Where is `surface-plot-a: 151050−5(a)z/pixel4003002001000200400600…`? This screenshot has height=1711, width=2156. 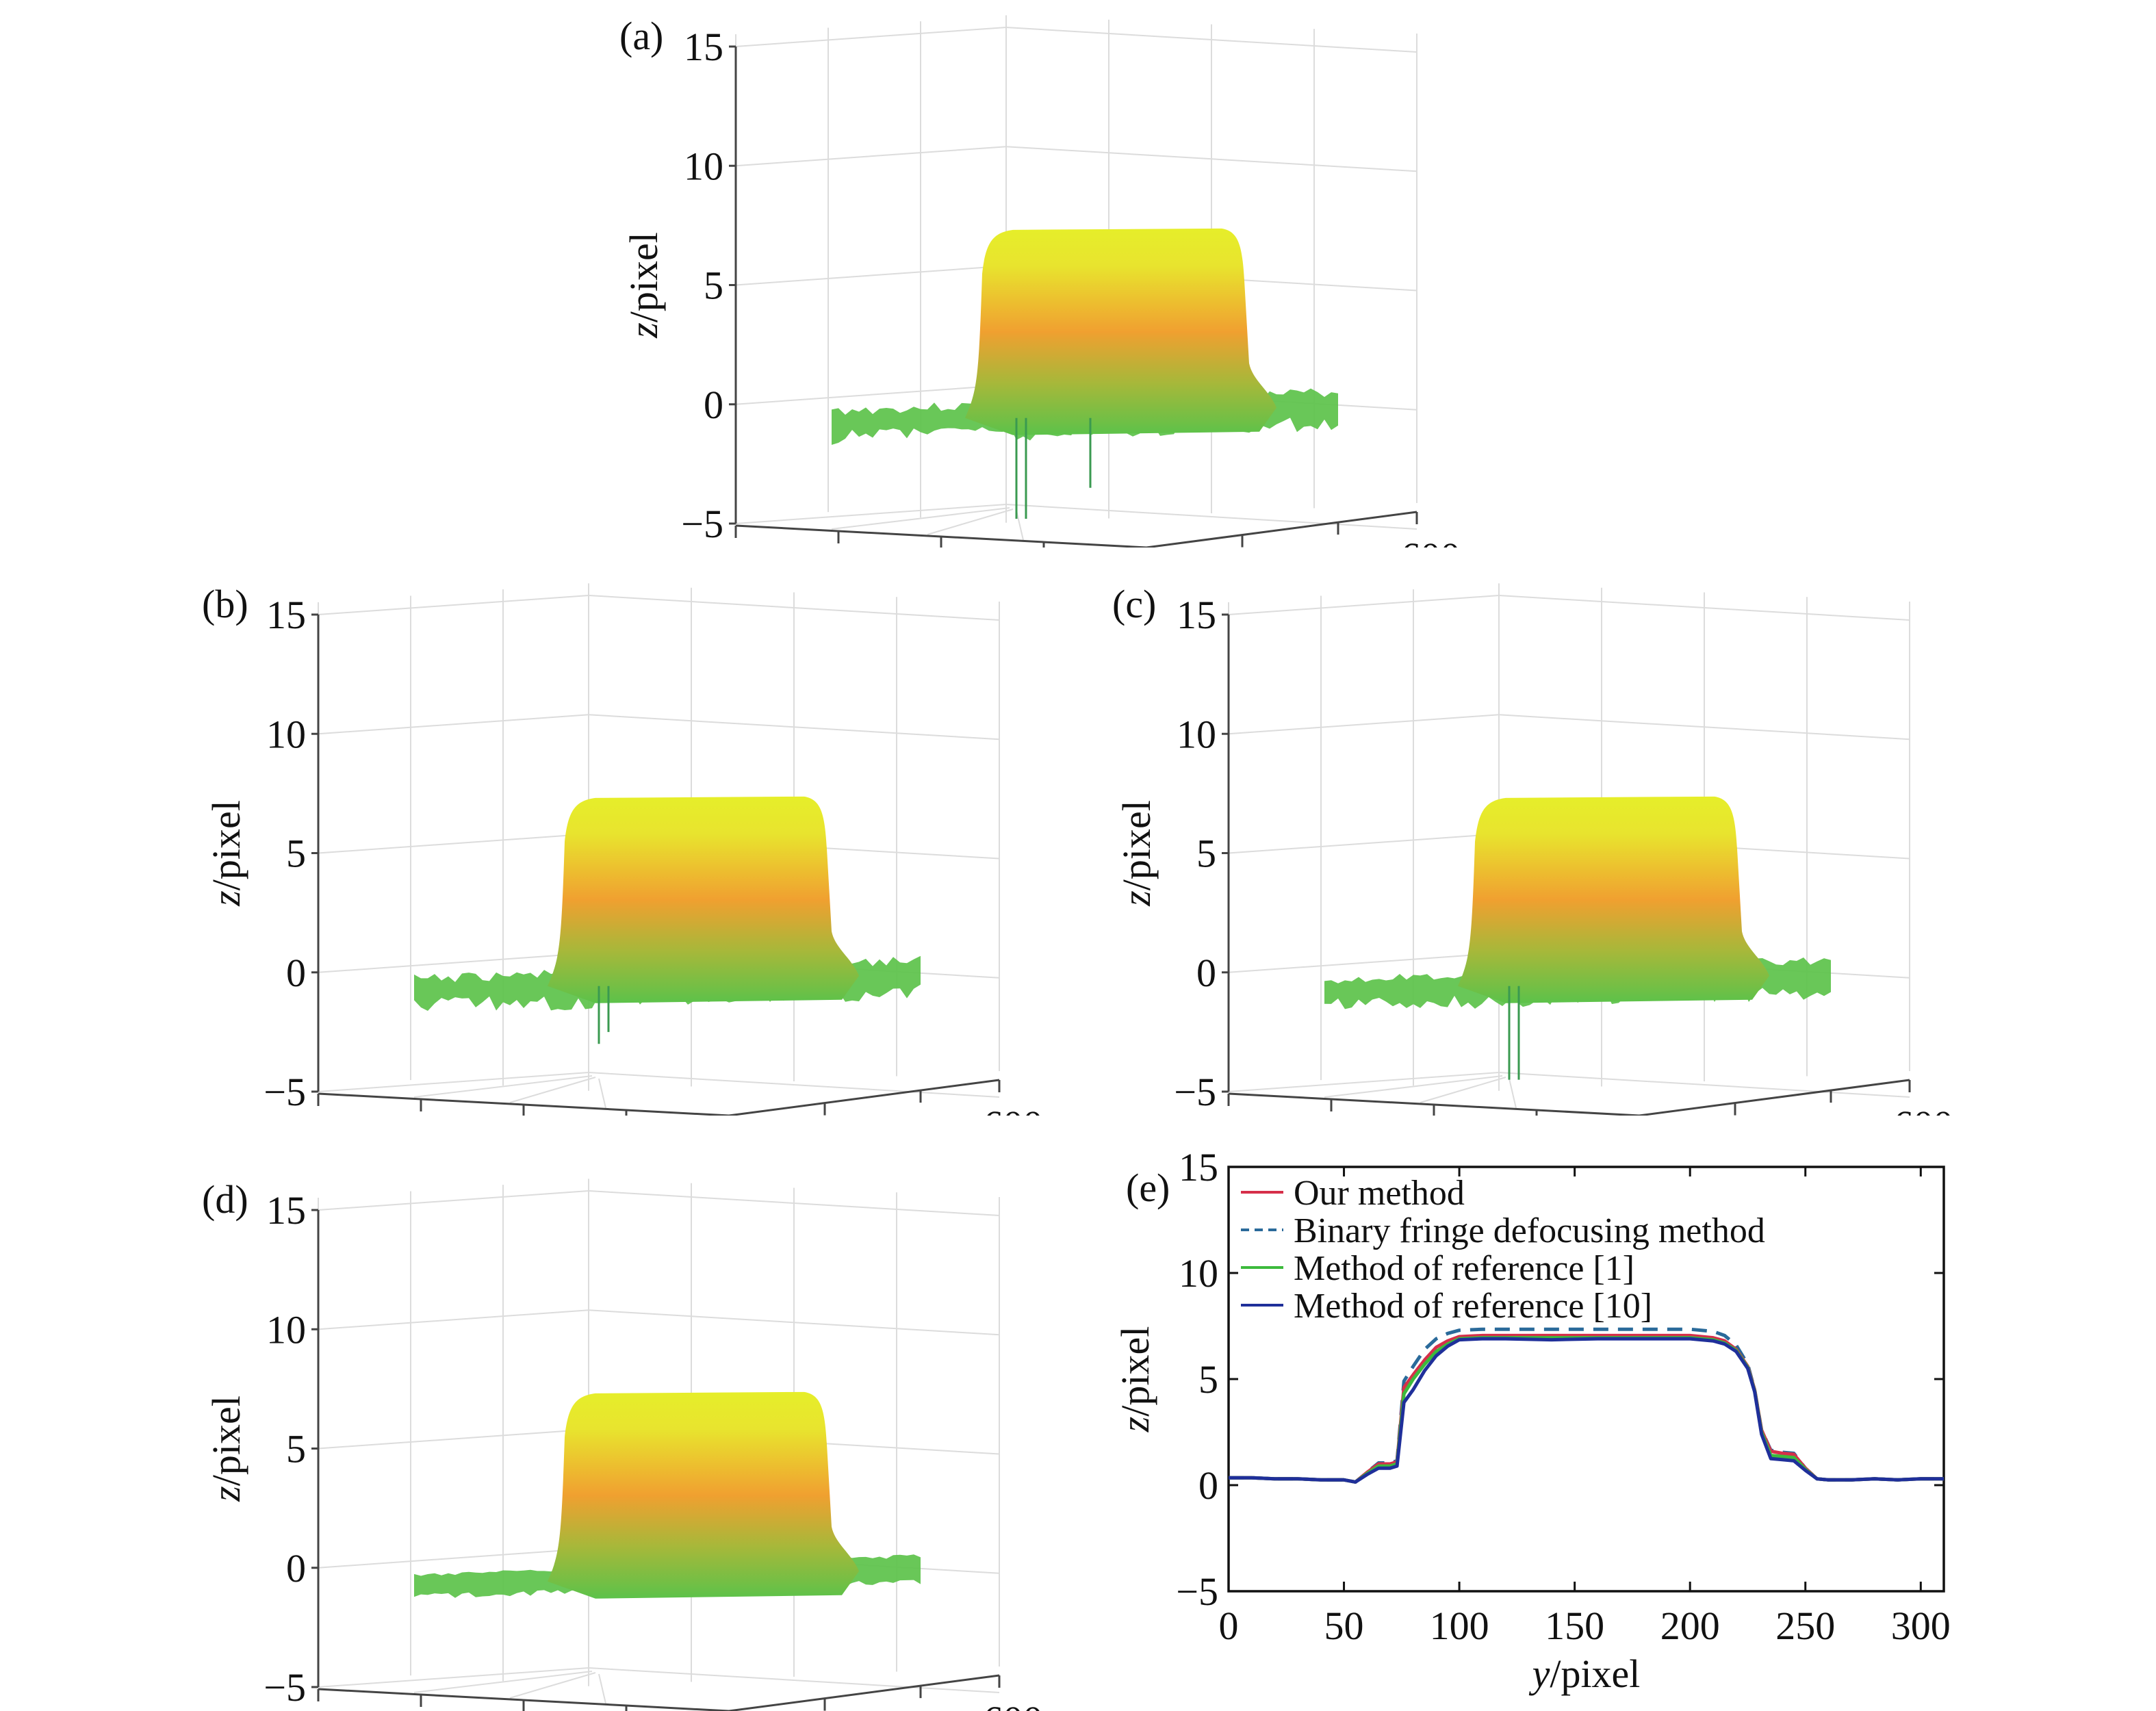 surface-plot-a: 151050−5(a)z/pixel4003002001000200400600… is located at coordinates (1040, 281).